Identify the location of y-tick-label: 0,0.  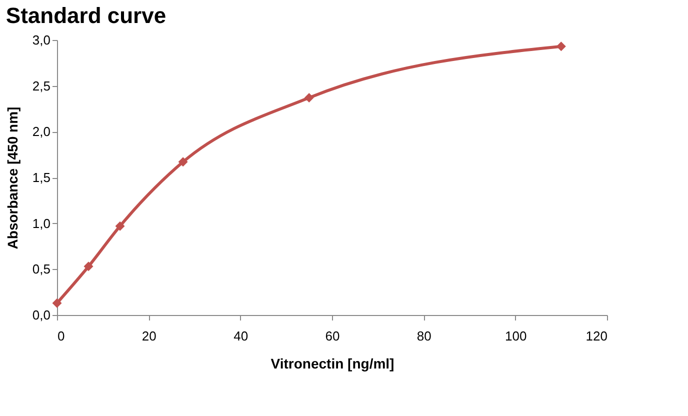
(41, 315).